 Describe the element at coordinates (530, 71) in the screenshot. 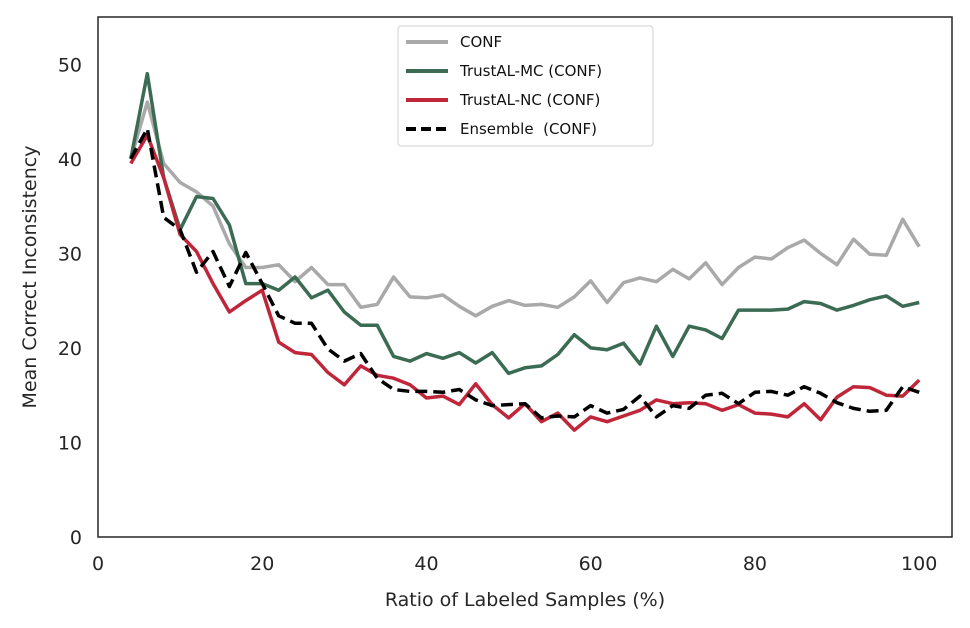

I see `legend-label-trustal-mc: TrustAL-MC (CONF)` at that location.